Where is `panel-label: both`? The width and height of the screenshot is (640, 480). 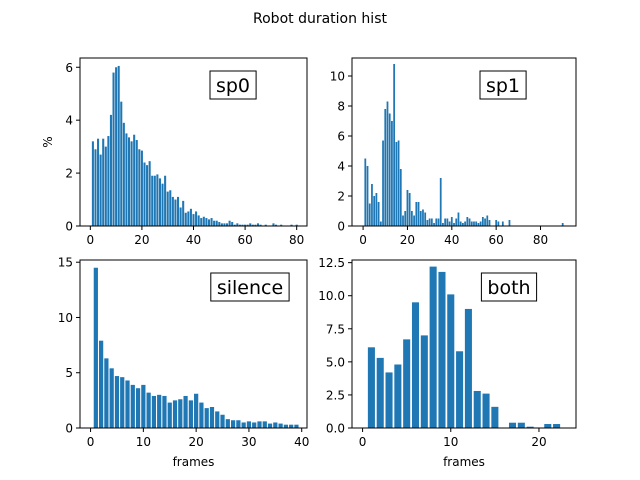
panel-label: both is located at coordinates (508, 288).